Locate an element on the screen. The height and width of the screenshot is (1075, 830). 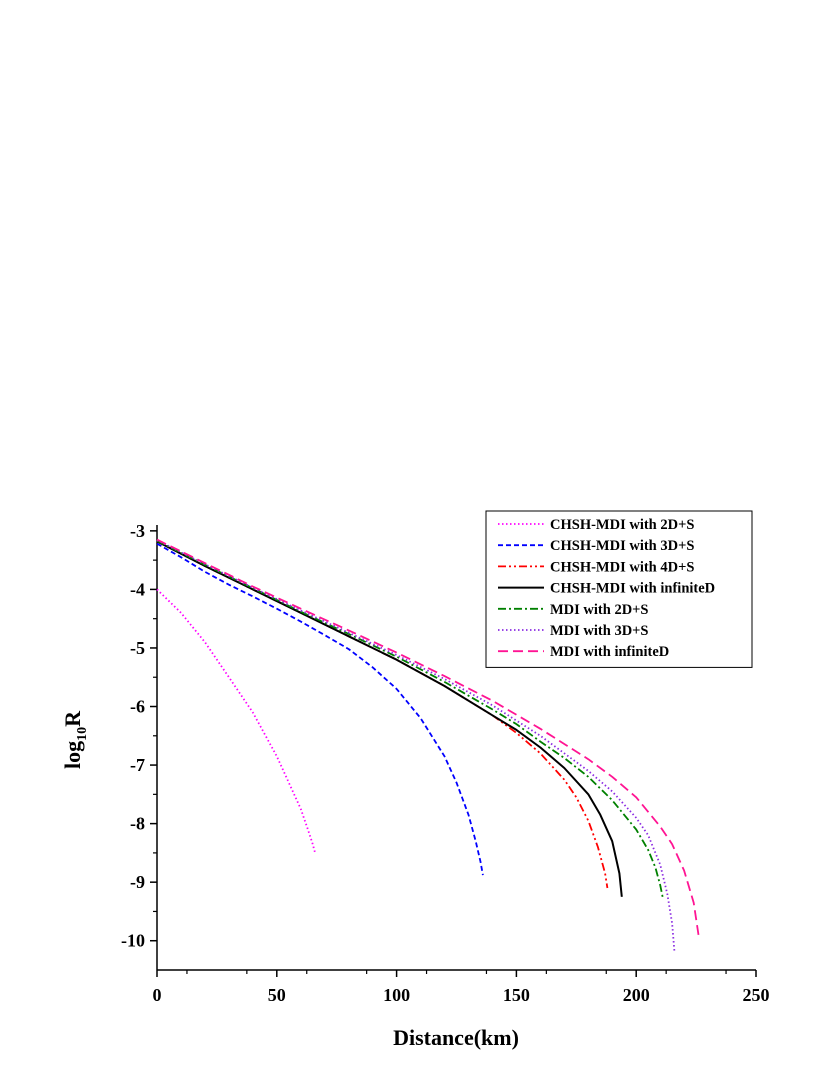
y-tick-label: -10 is located at coordinates (133, 941).